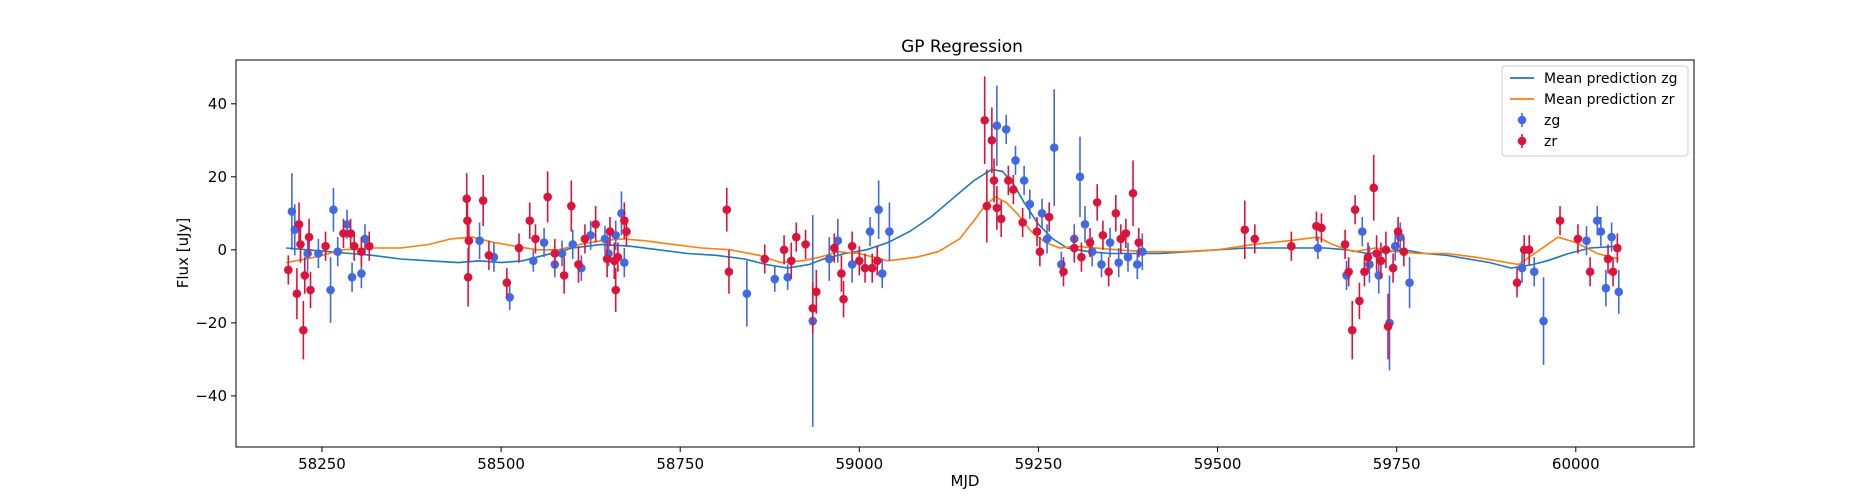  What do you see at coordinates (211, 323) in the screenshot?
I see `y-tick-label-1: −20` at bounding box center [211, 323].